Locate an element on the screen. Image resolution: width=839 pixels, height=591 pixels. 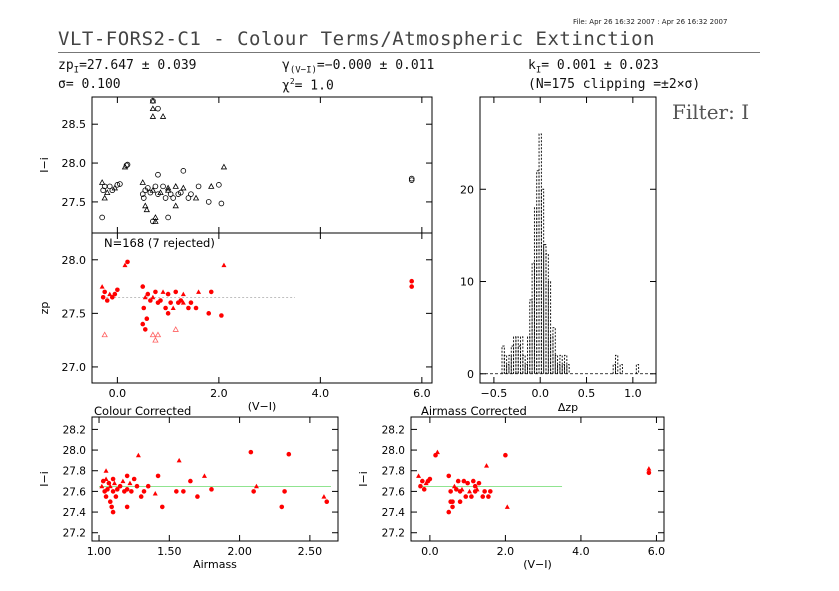
gamma-subscript: (V−I) is located at coordinates (303, 70).